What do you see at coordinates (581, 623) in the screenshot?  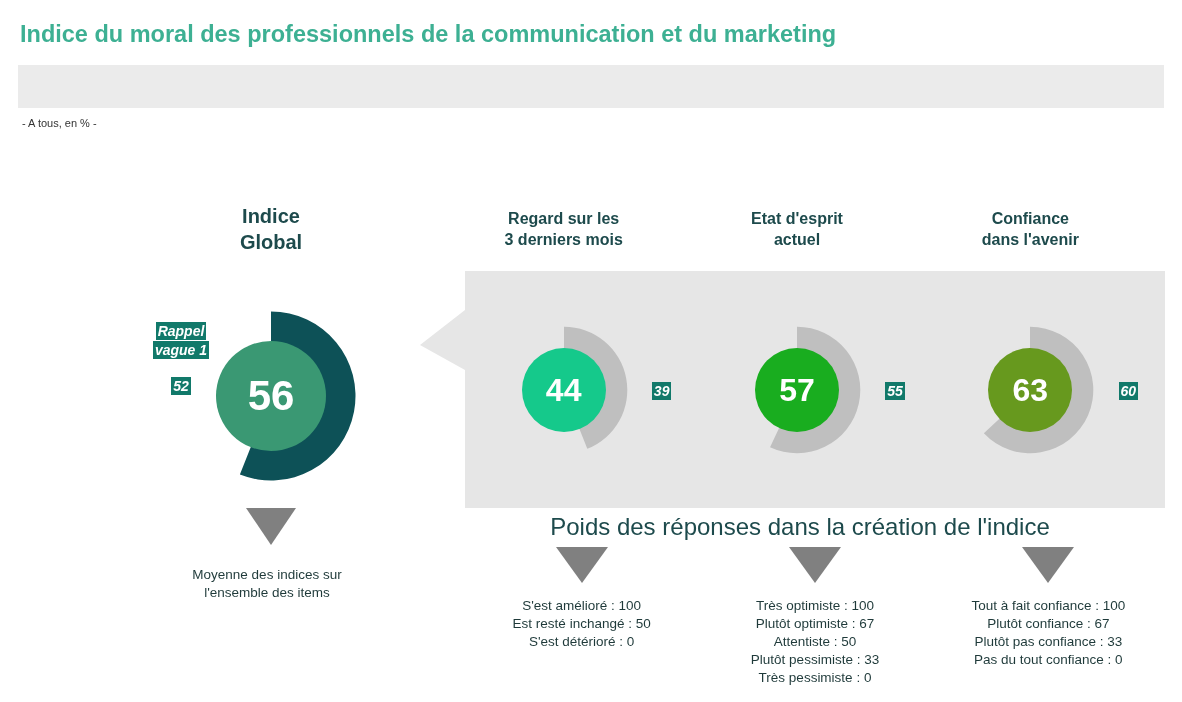 I see `text: Est resté inchangé : 50` at bounding box center [581, 623].